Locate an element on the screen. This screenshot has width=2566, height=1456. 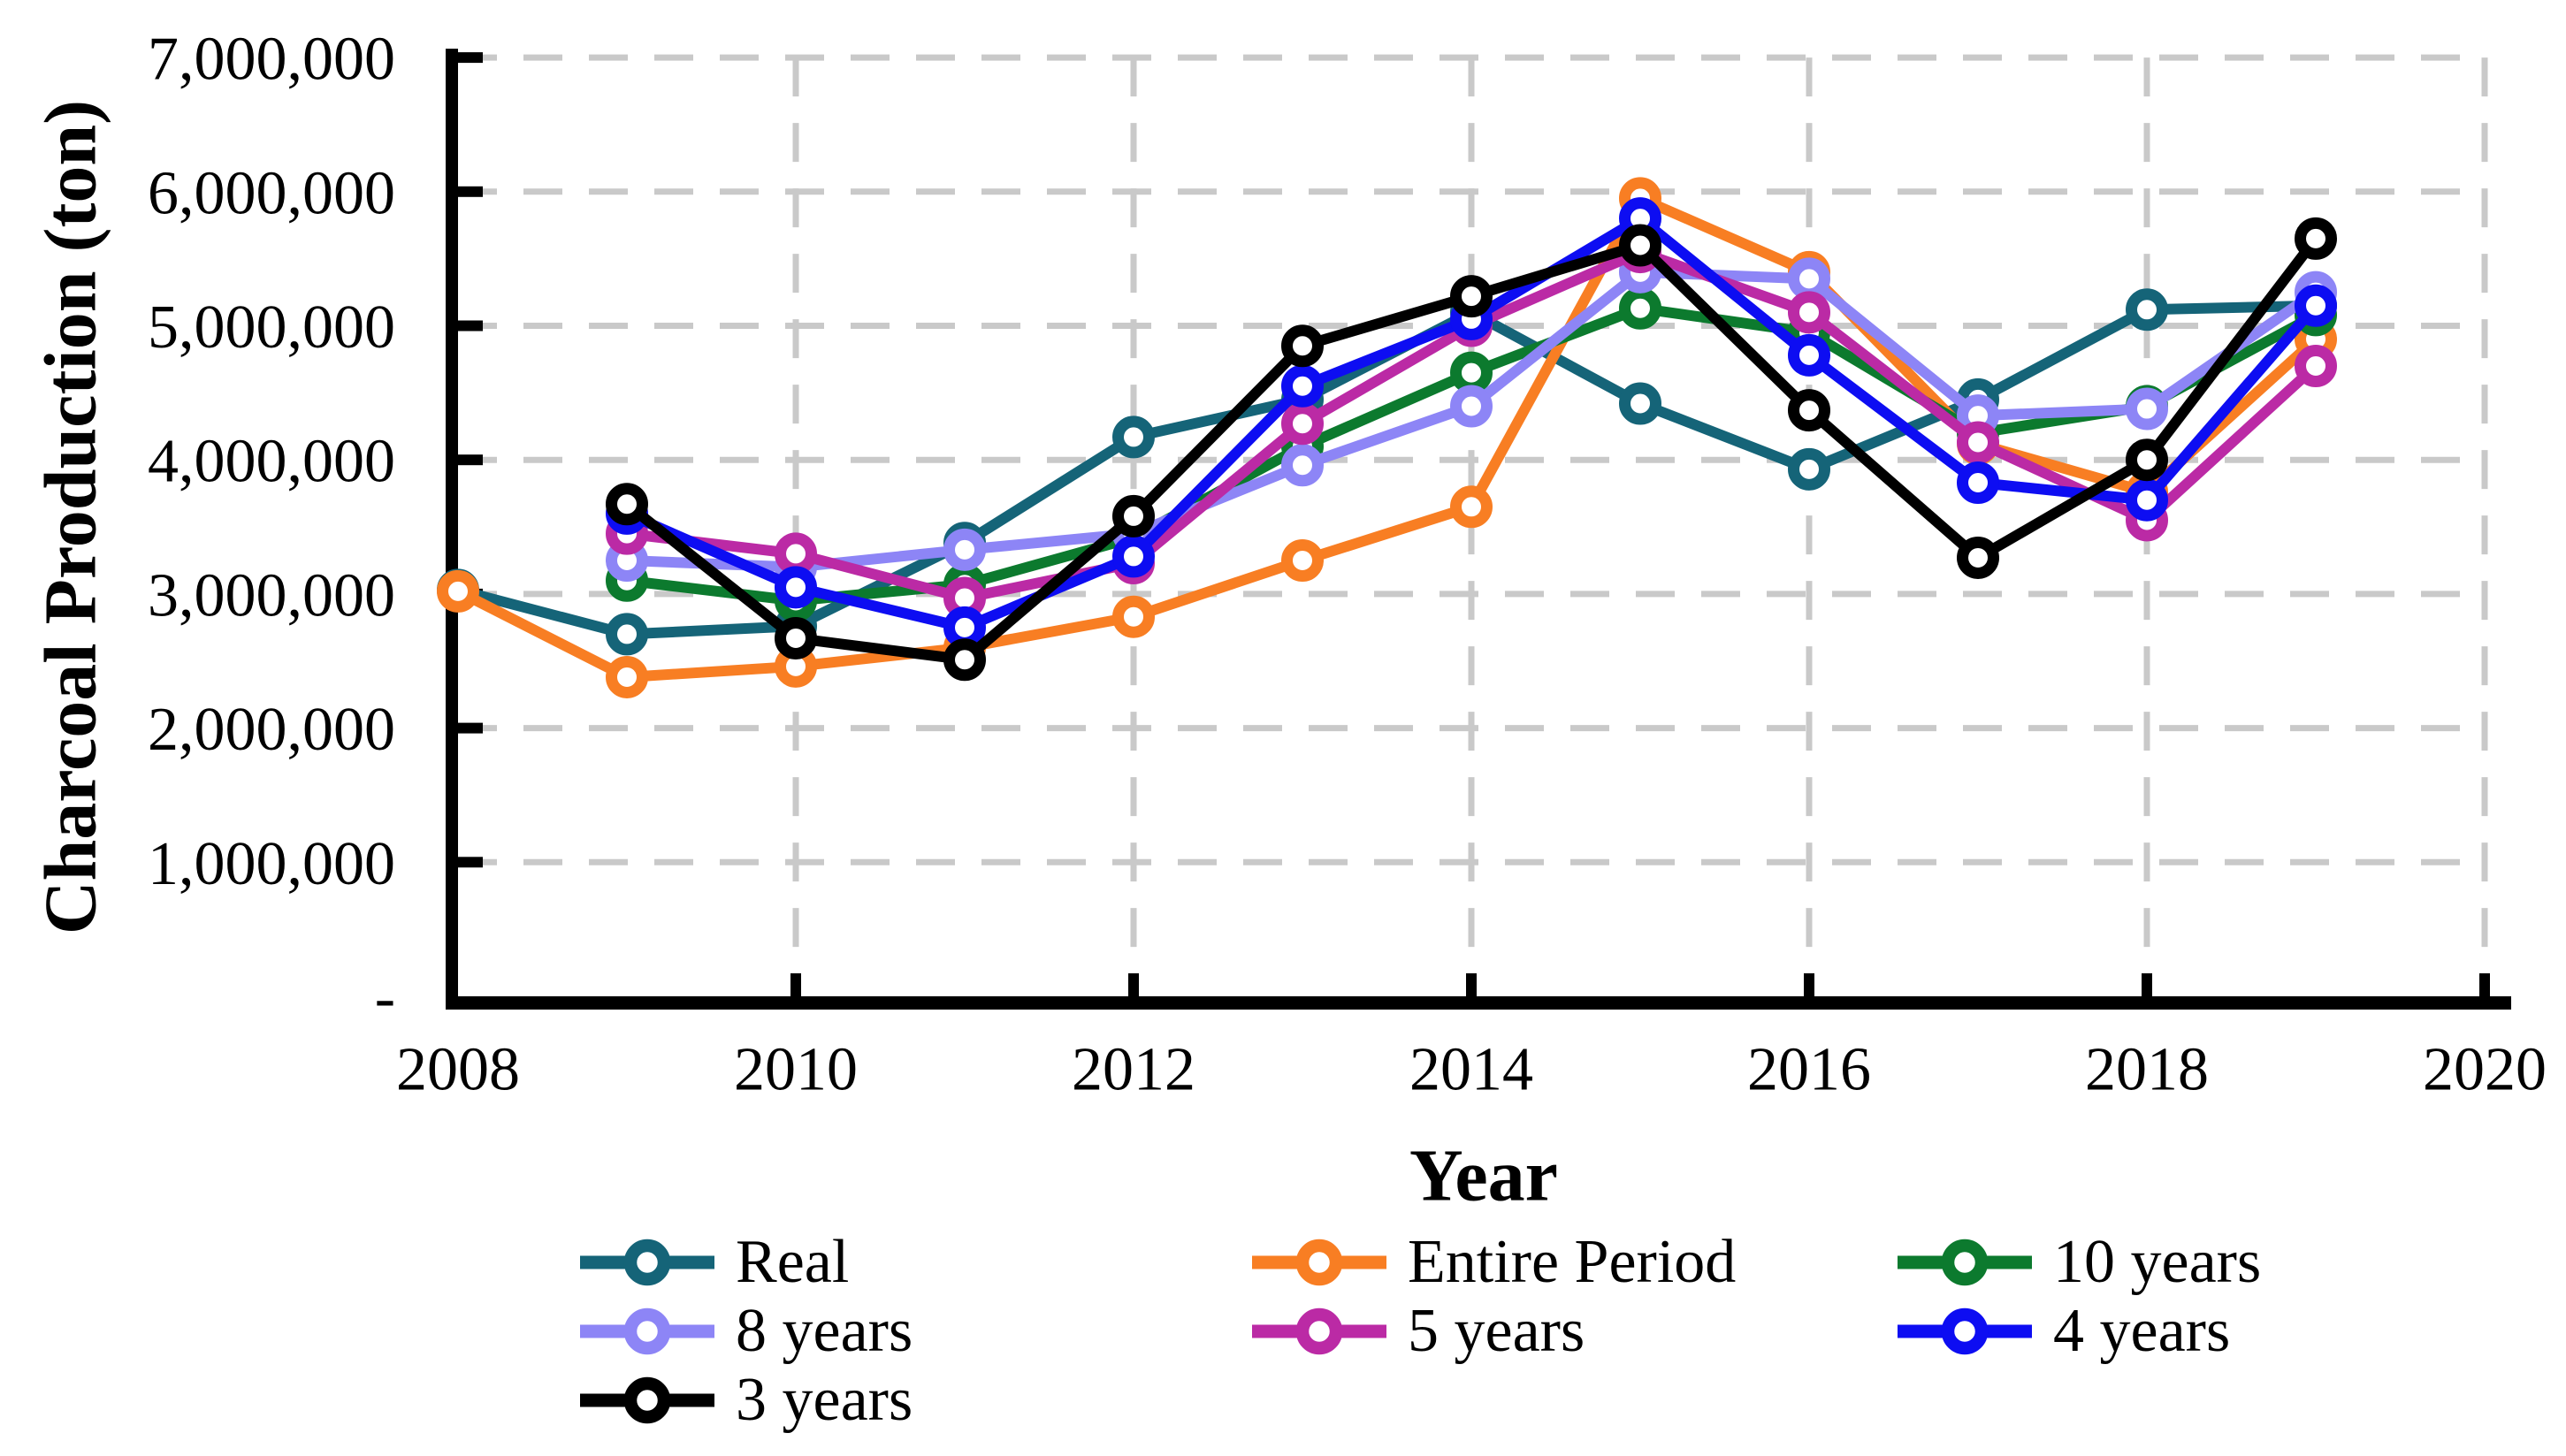
legend-item-10-years: 10 years is located at coordinates (2079, 1262).